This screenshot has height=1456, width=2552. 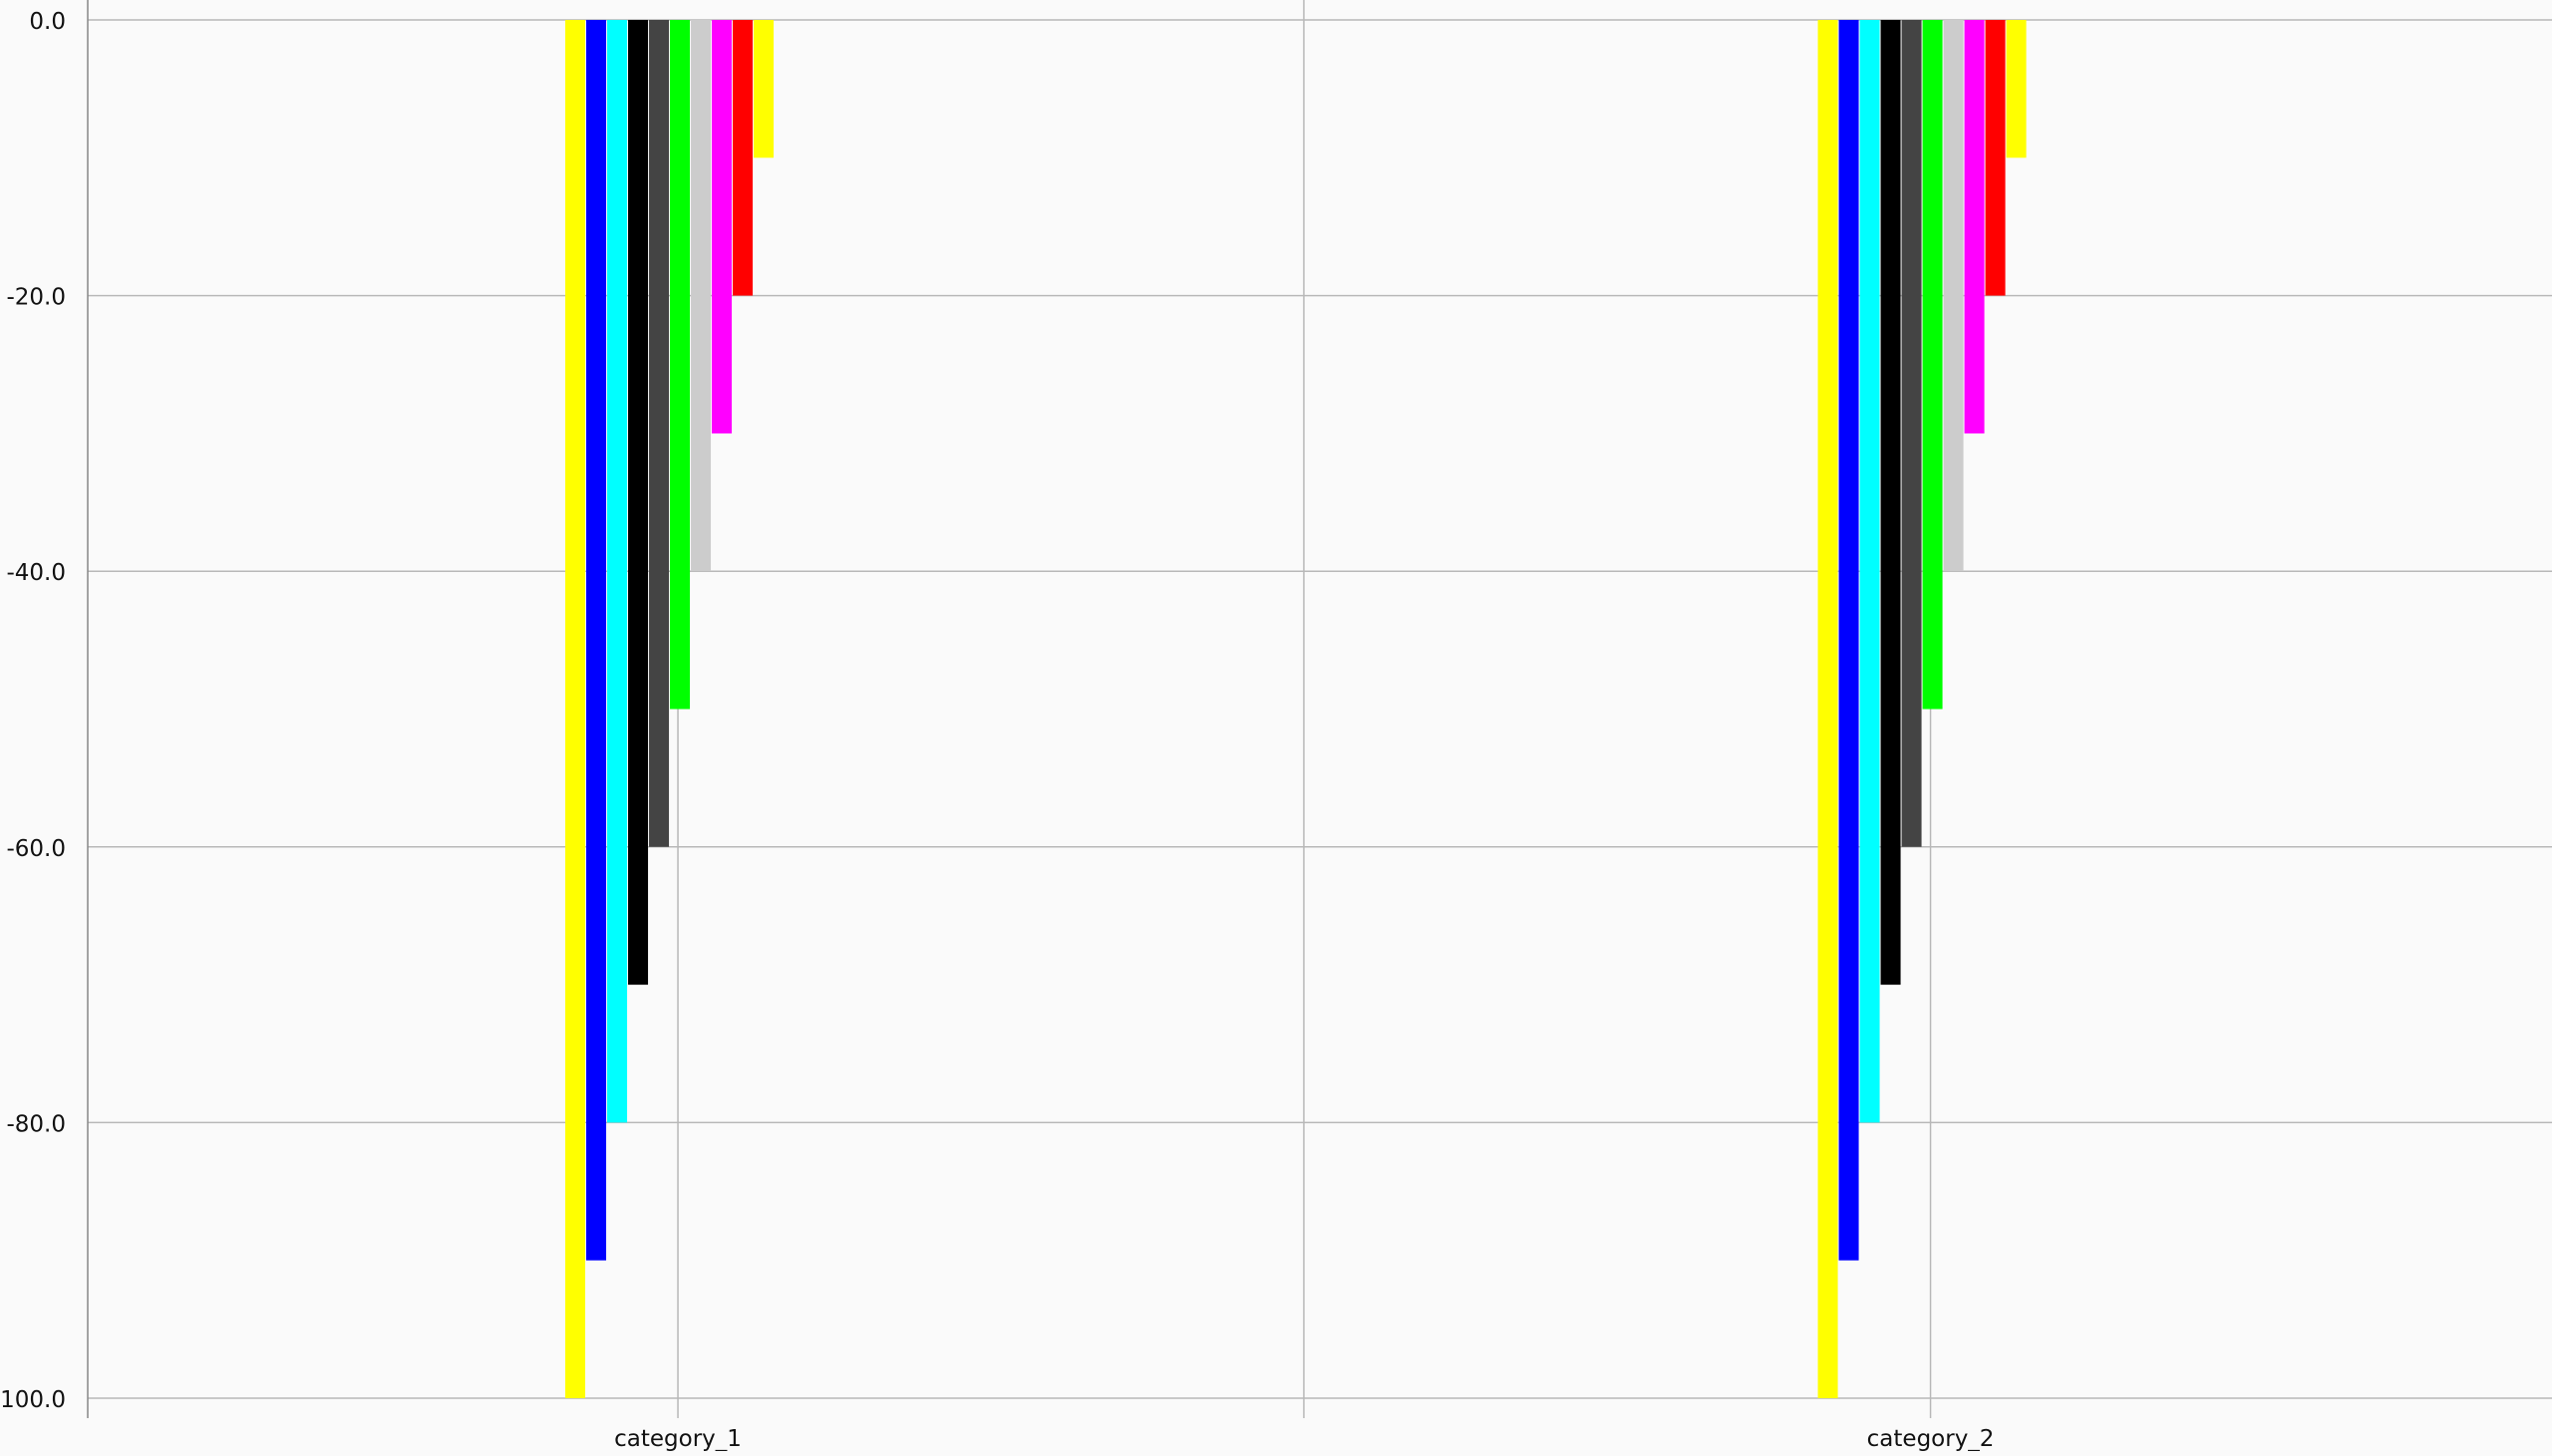 What do you see at coordinates (1931, 1438) in the screenshot?
I see `x-tick-label: category_2` at bounding box center [1931, 1438].